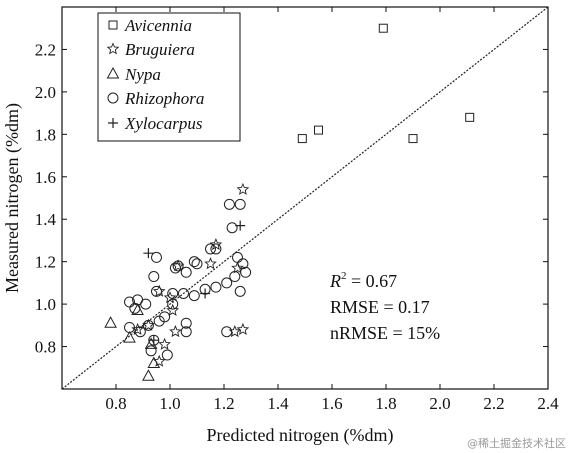 The width and height of the screenshot is (570, 453). I want to click on x-tick-label: 1.4, so click(278, 403).